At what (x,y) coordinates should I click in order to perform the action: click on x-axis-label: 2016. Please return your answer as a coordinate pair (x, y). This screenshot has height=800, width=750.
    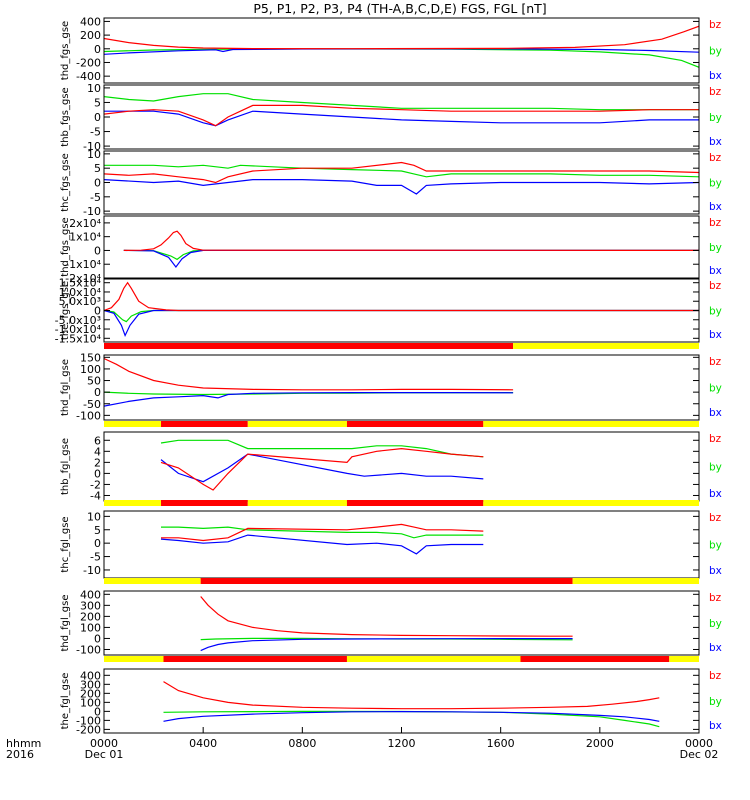
    Looking at the image, I should click on (20, 754).